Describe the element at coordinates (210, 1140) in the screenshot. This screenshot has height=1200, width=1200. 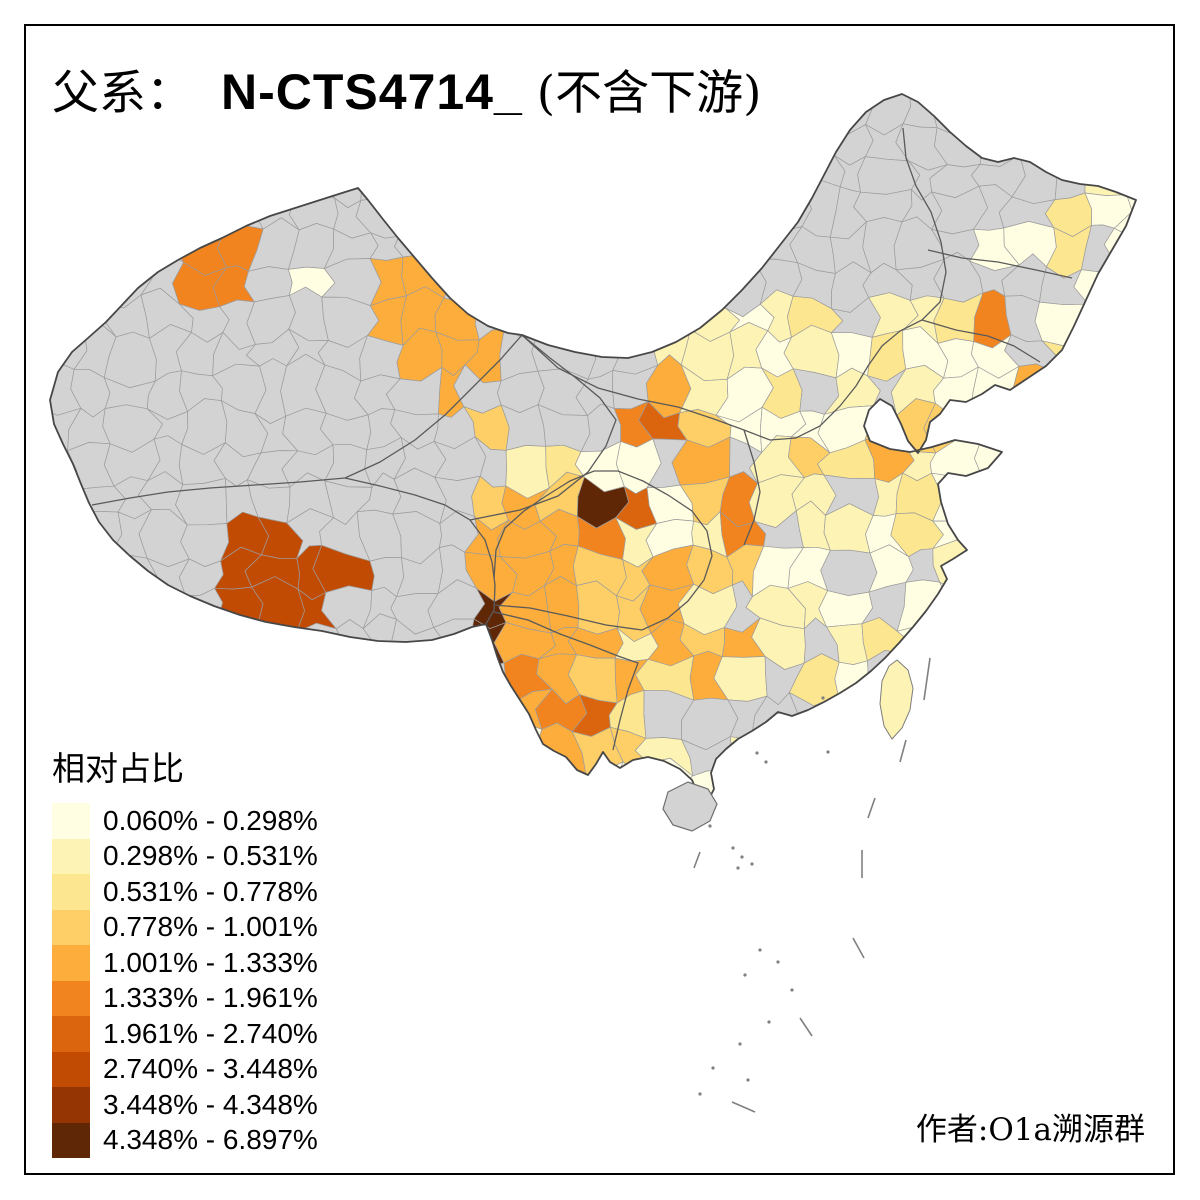
I see `legend-label: 4.348% - 6.897%` at that location.